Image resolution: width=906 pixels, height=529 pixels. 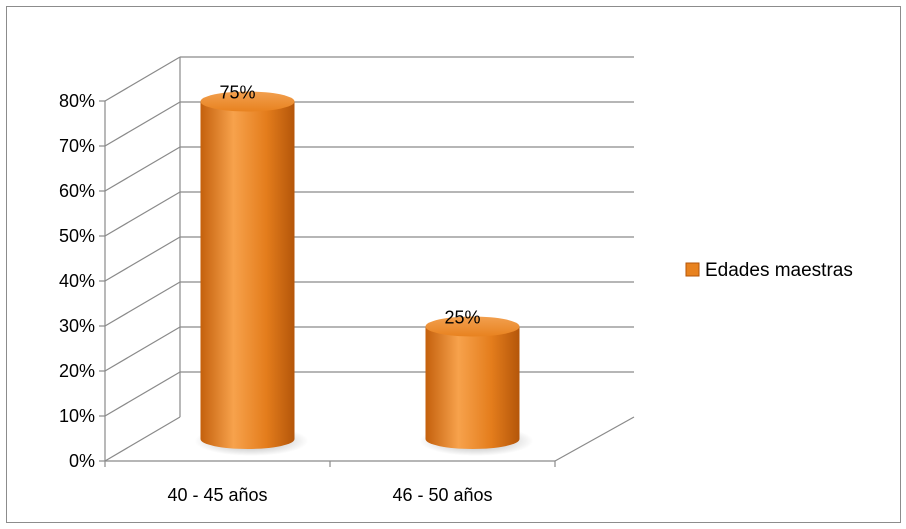 What do you see at coordinates (82, 461) in the screenshot?
I see `y-tick-label: 0%` at bounding box center [82, 461].